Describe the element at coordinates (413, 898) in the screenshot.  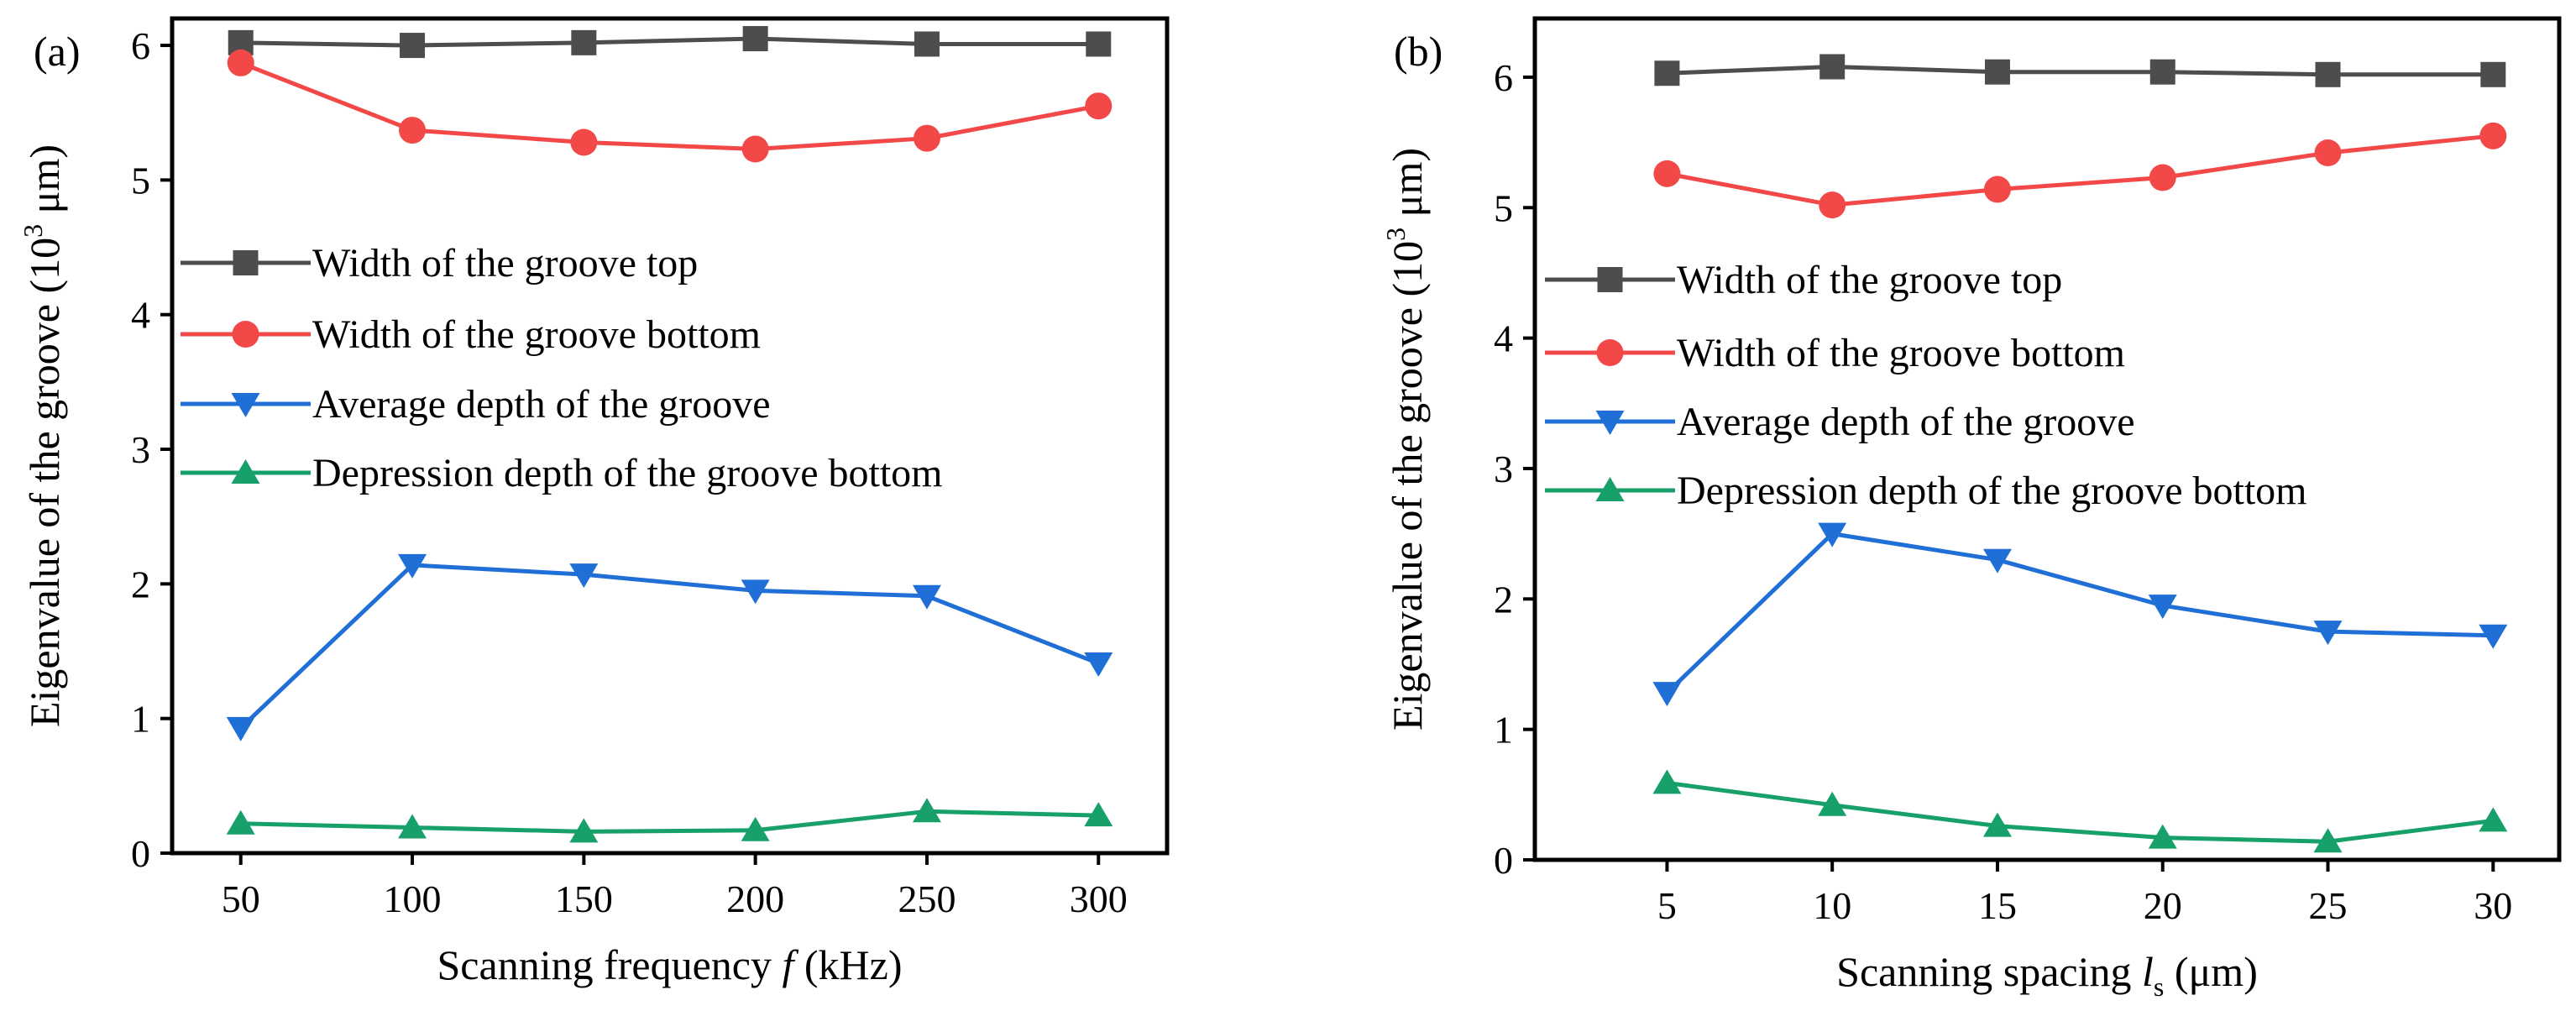
I see `x-tick-label: 100` at that location.